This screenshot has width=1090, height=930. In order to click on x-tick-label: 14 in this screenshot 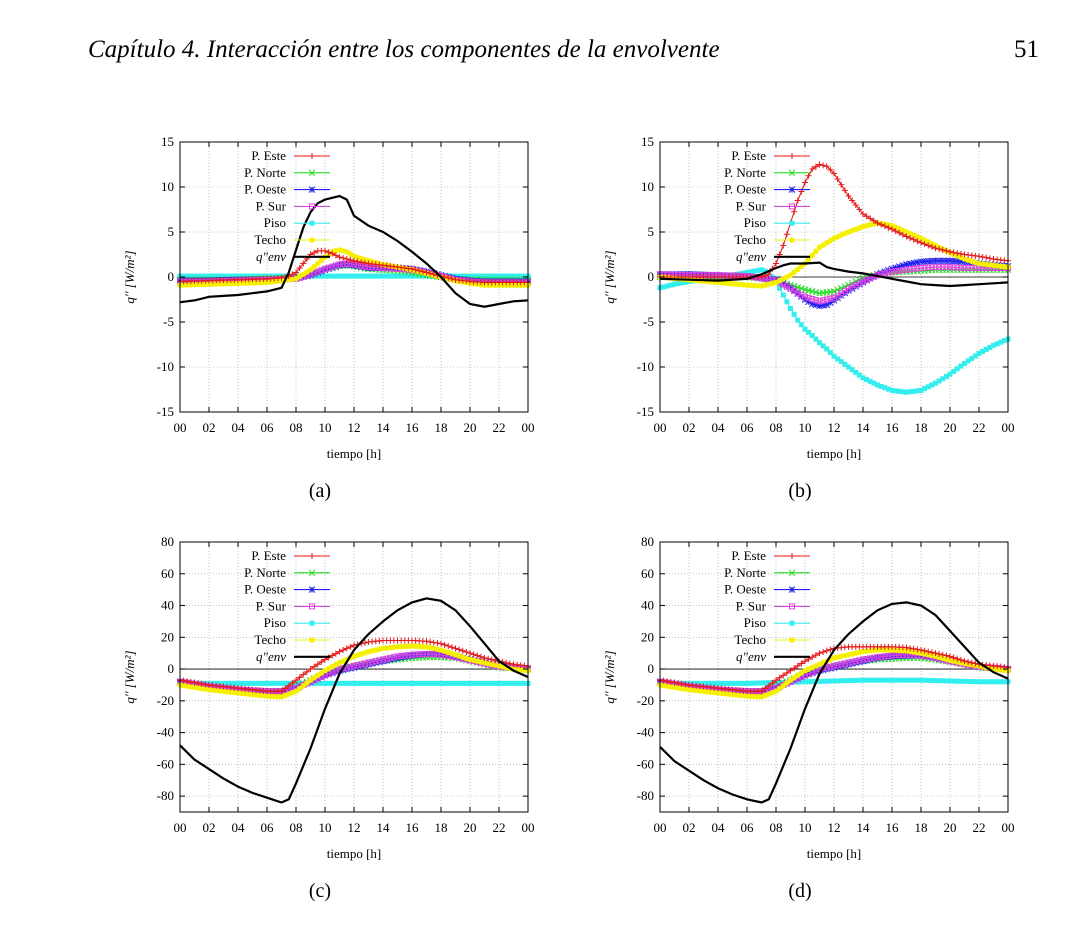, I will do `click(384, 827)`.